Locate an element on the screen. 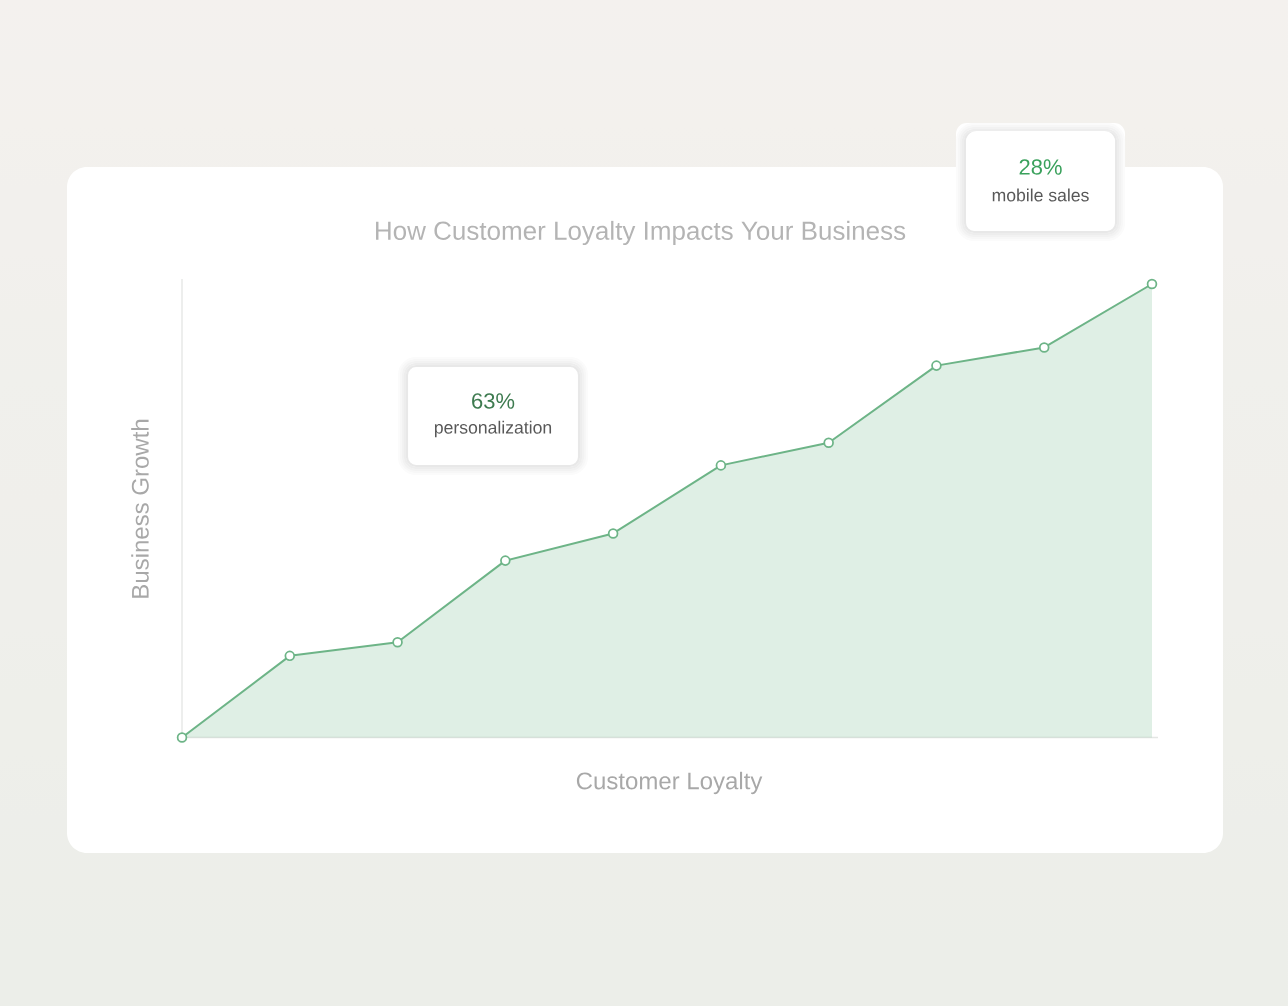  y-axis-title: Business Growth is located at coordinates (140, 508).